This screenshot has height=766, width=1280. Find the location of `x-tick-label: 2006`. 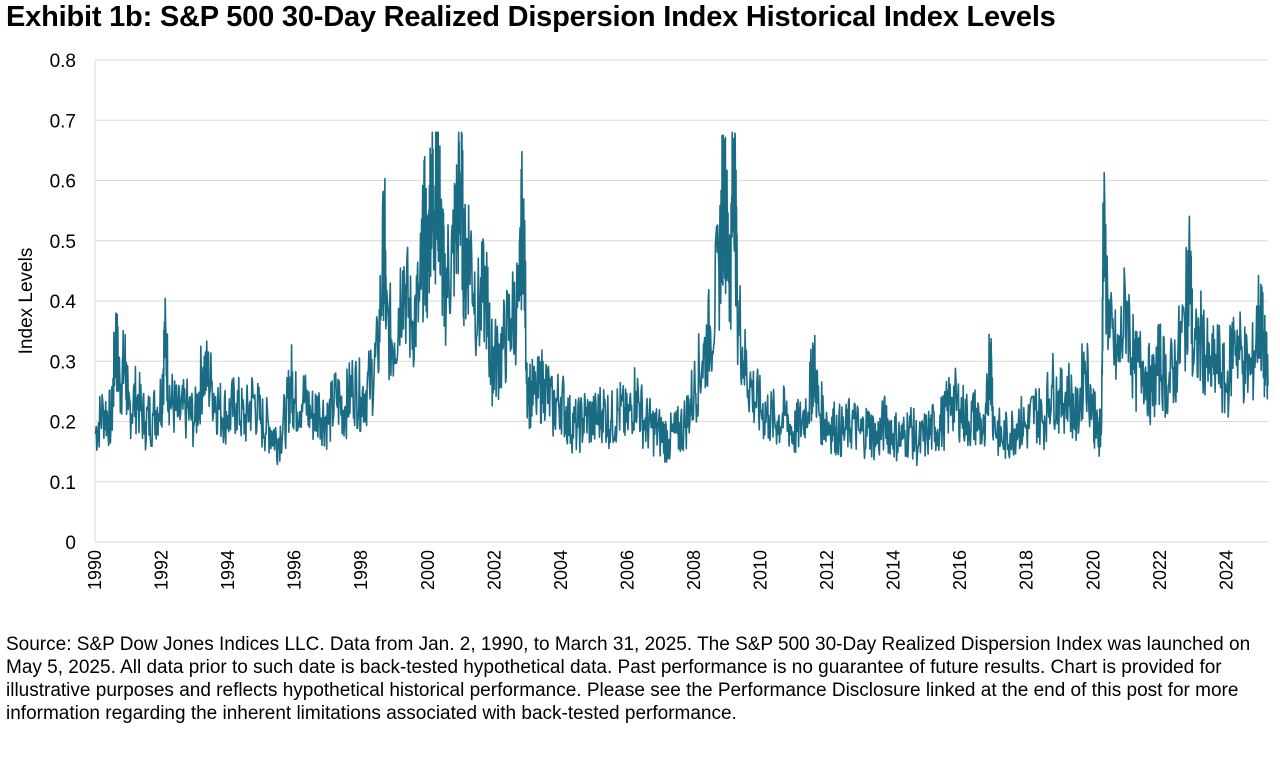

x-tick-label: 2006 is located at coordinates (627, 570).